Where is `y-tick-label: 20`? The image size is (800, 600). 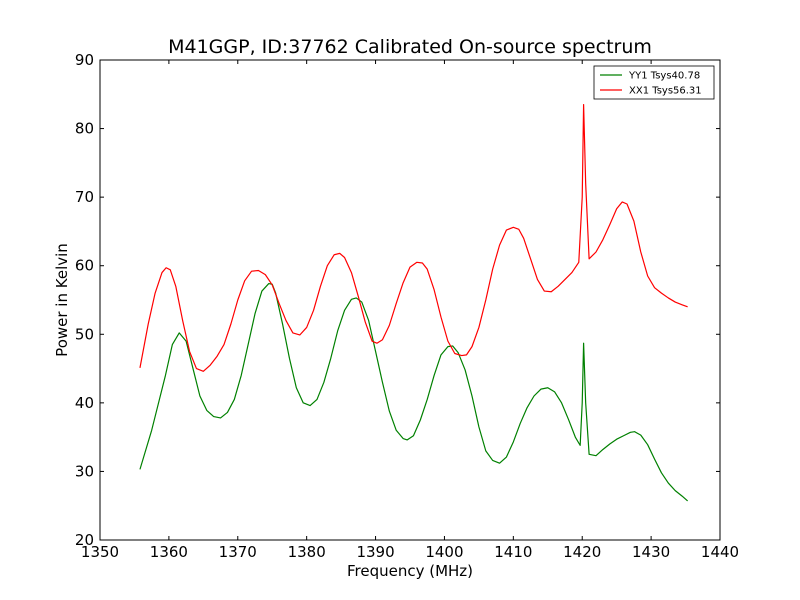
y-tick-label: 20 is located at coordinates (84, 540).